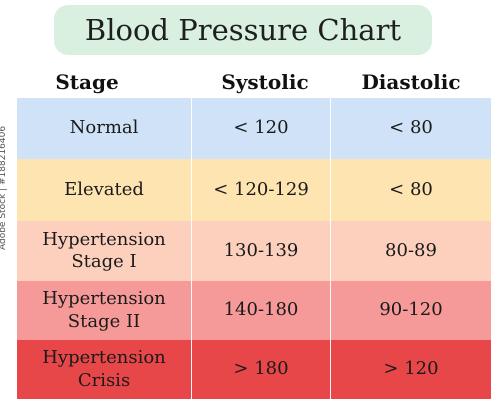  Describe the element at coordinates (411, 82) in the screenshot. I see `header-diastolic: Diastolic` at that location.